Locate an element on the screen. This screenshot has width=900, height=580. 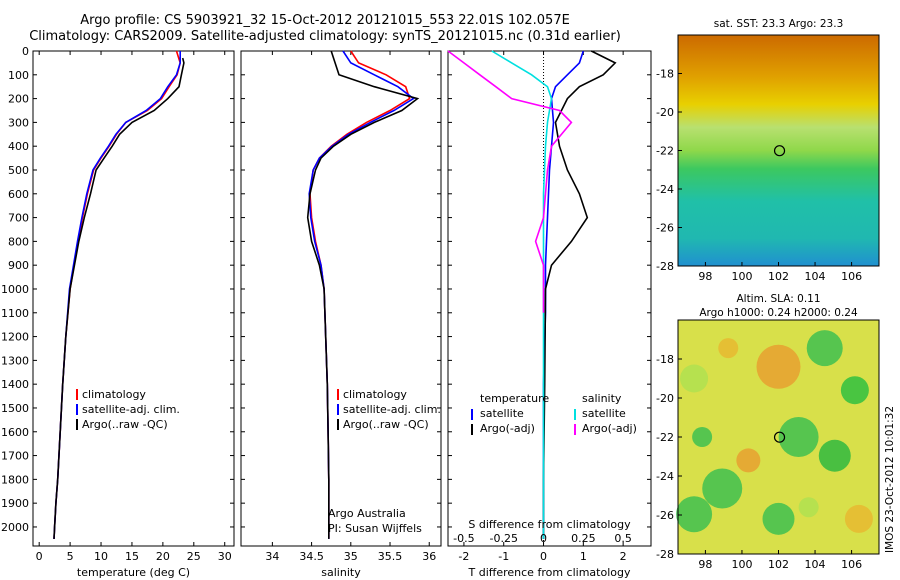
map-title: sat. SST: 23.3 Argo: 23.3 is located at coordinates (779, 24).